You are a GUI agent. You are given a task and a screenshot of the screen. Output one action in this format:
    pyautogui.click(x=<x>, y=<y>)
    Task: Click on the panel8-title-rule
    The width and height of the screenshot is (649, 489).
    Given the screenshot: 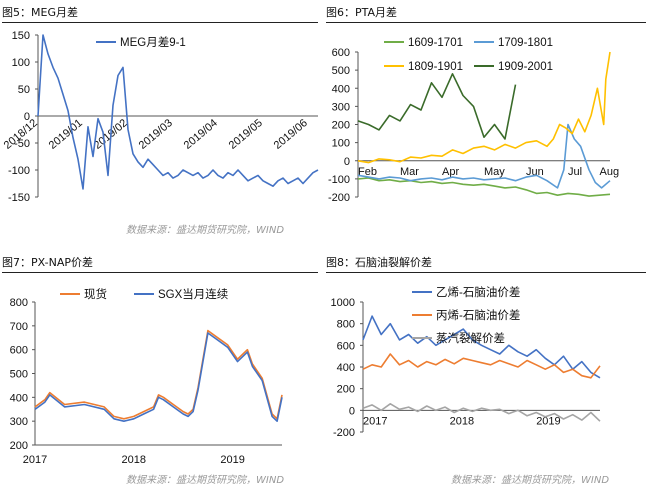 What is the action you would take?
    pyautogui.click(x=486, y=272)
    